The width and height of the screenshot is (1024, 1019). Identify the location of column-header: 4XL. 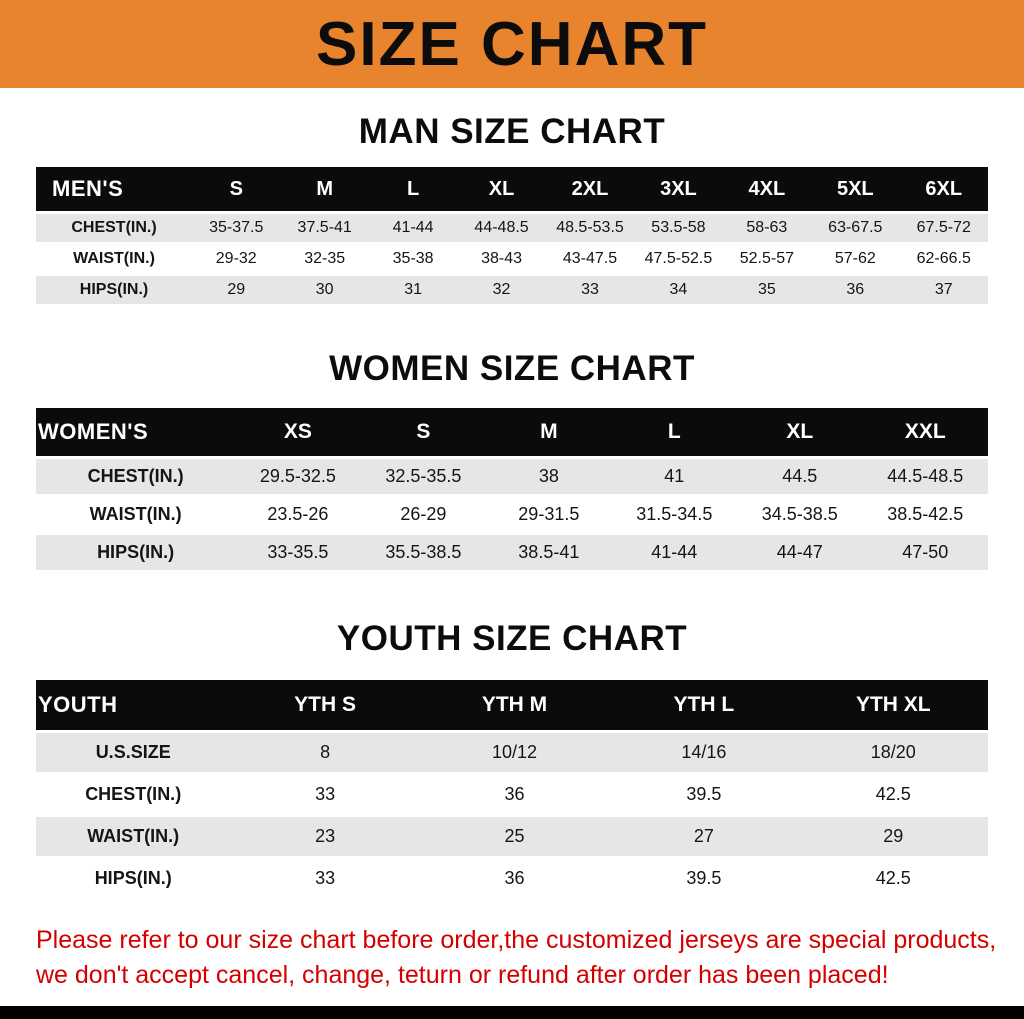
(767, 189).